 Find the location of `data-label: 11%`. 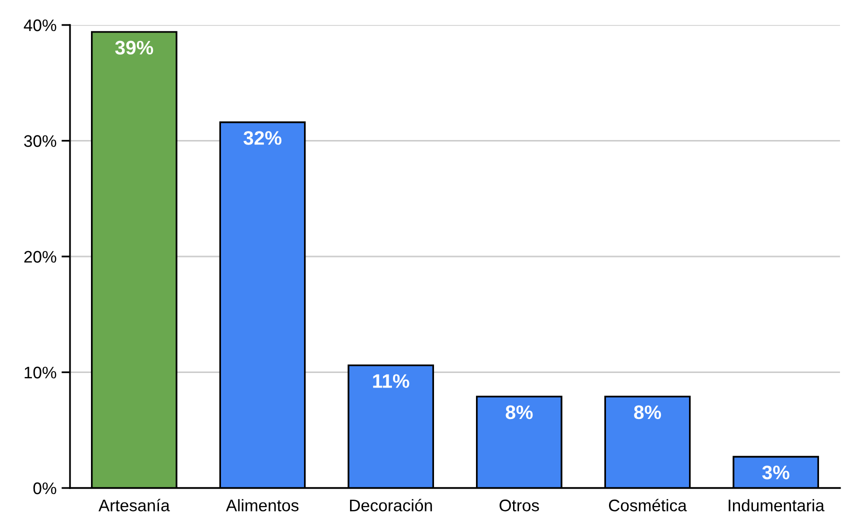

data-label: 11% is located at coordinates (391, 381).